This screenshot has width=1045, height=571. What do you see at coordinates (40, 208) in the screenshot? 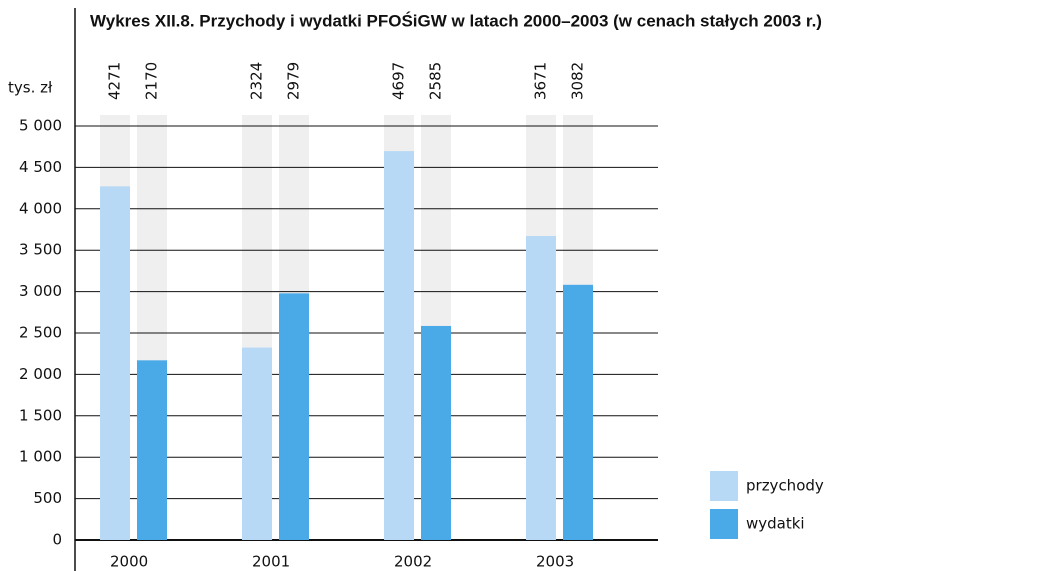
I see `y-tick-label: 4 000` at bounding box center [40, 208].